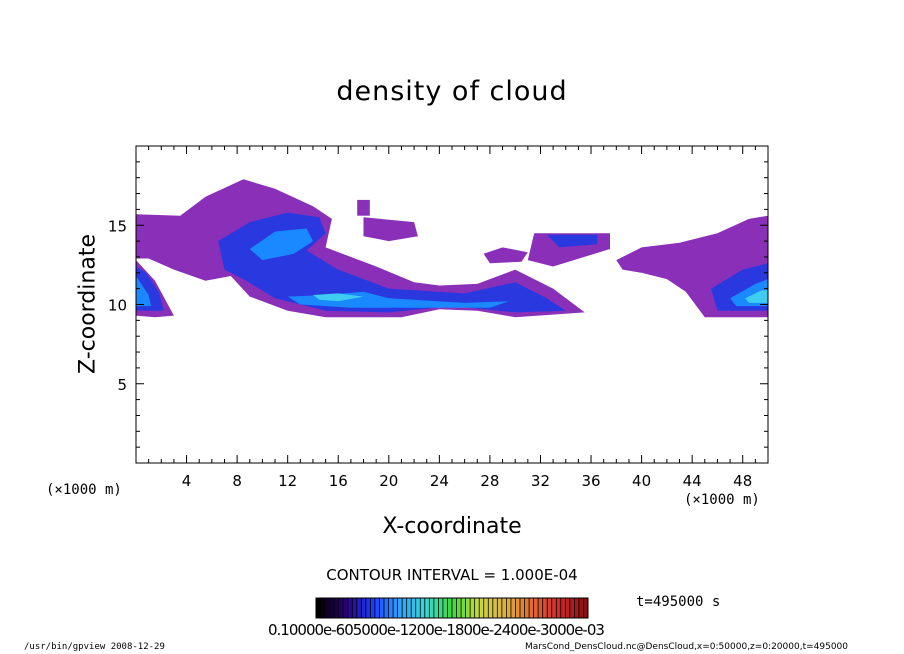 This screenshot has width=904, height=654. Describe the element at coordinates (641, 481) in the screenshot. I see `x-tick-label: 40` at that location.